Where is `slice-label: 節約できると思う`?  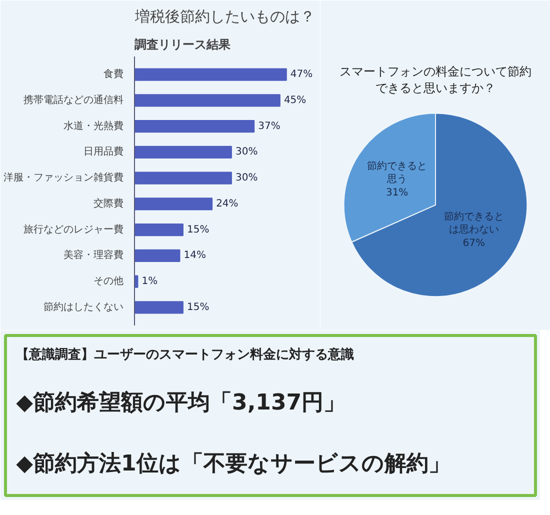 slice-label: 節約できると思う is located at coordinates (397, 173).